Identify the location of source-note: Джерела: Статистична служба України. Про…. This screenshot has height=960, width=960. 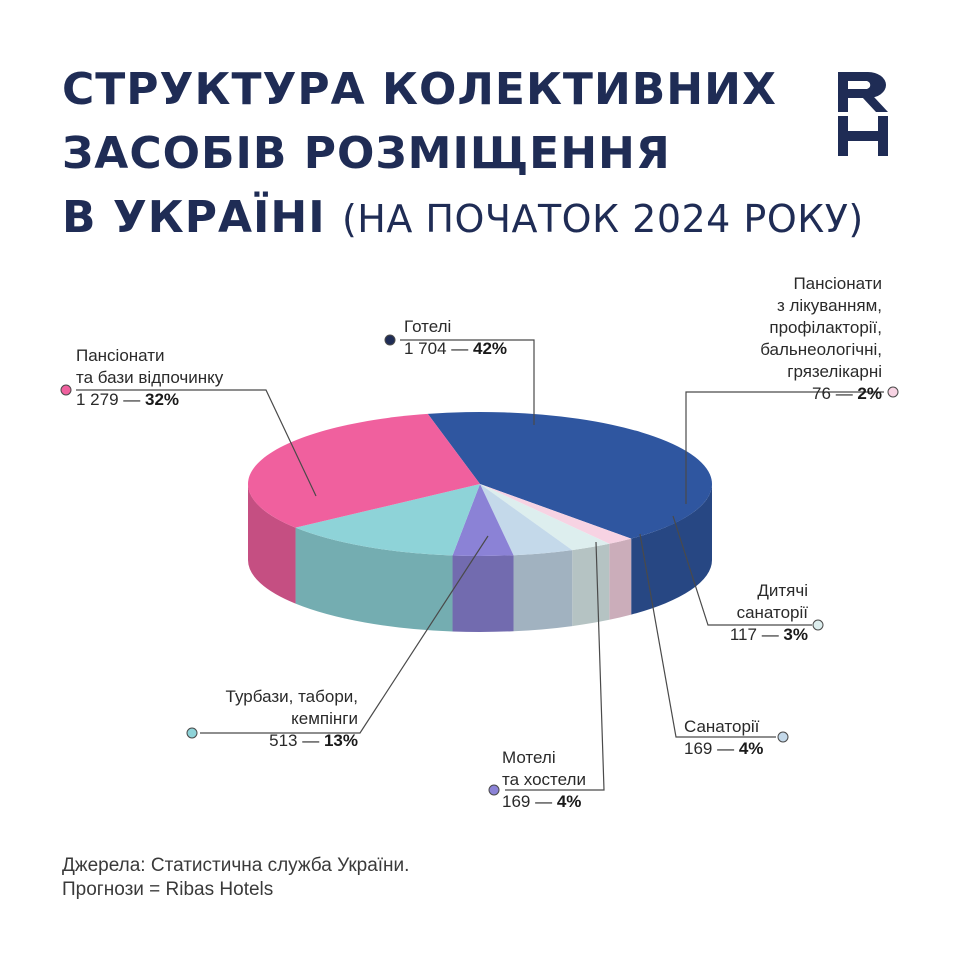
(235, 878).